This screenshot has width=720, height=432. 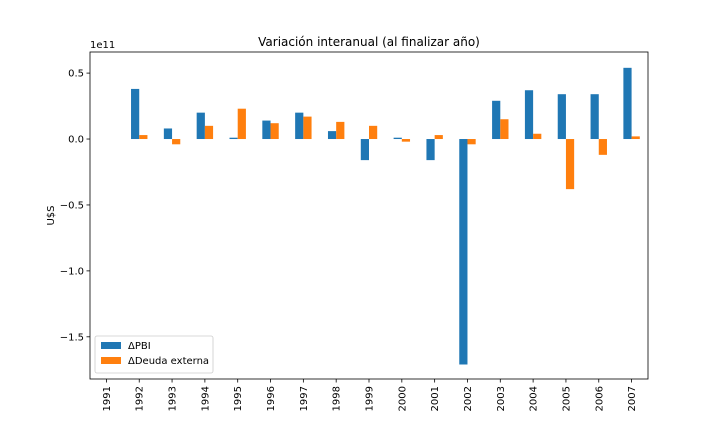 I want to click on y-tick-label: 0.0, so click(x=76, y=140).